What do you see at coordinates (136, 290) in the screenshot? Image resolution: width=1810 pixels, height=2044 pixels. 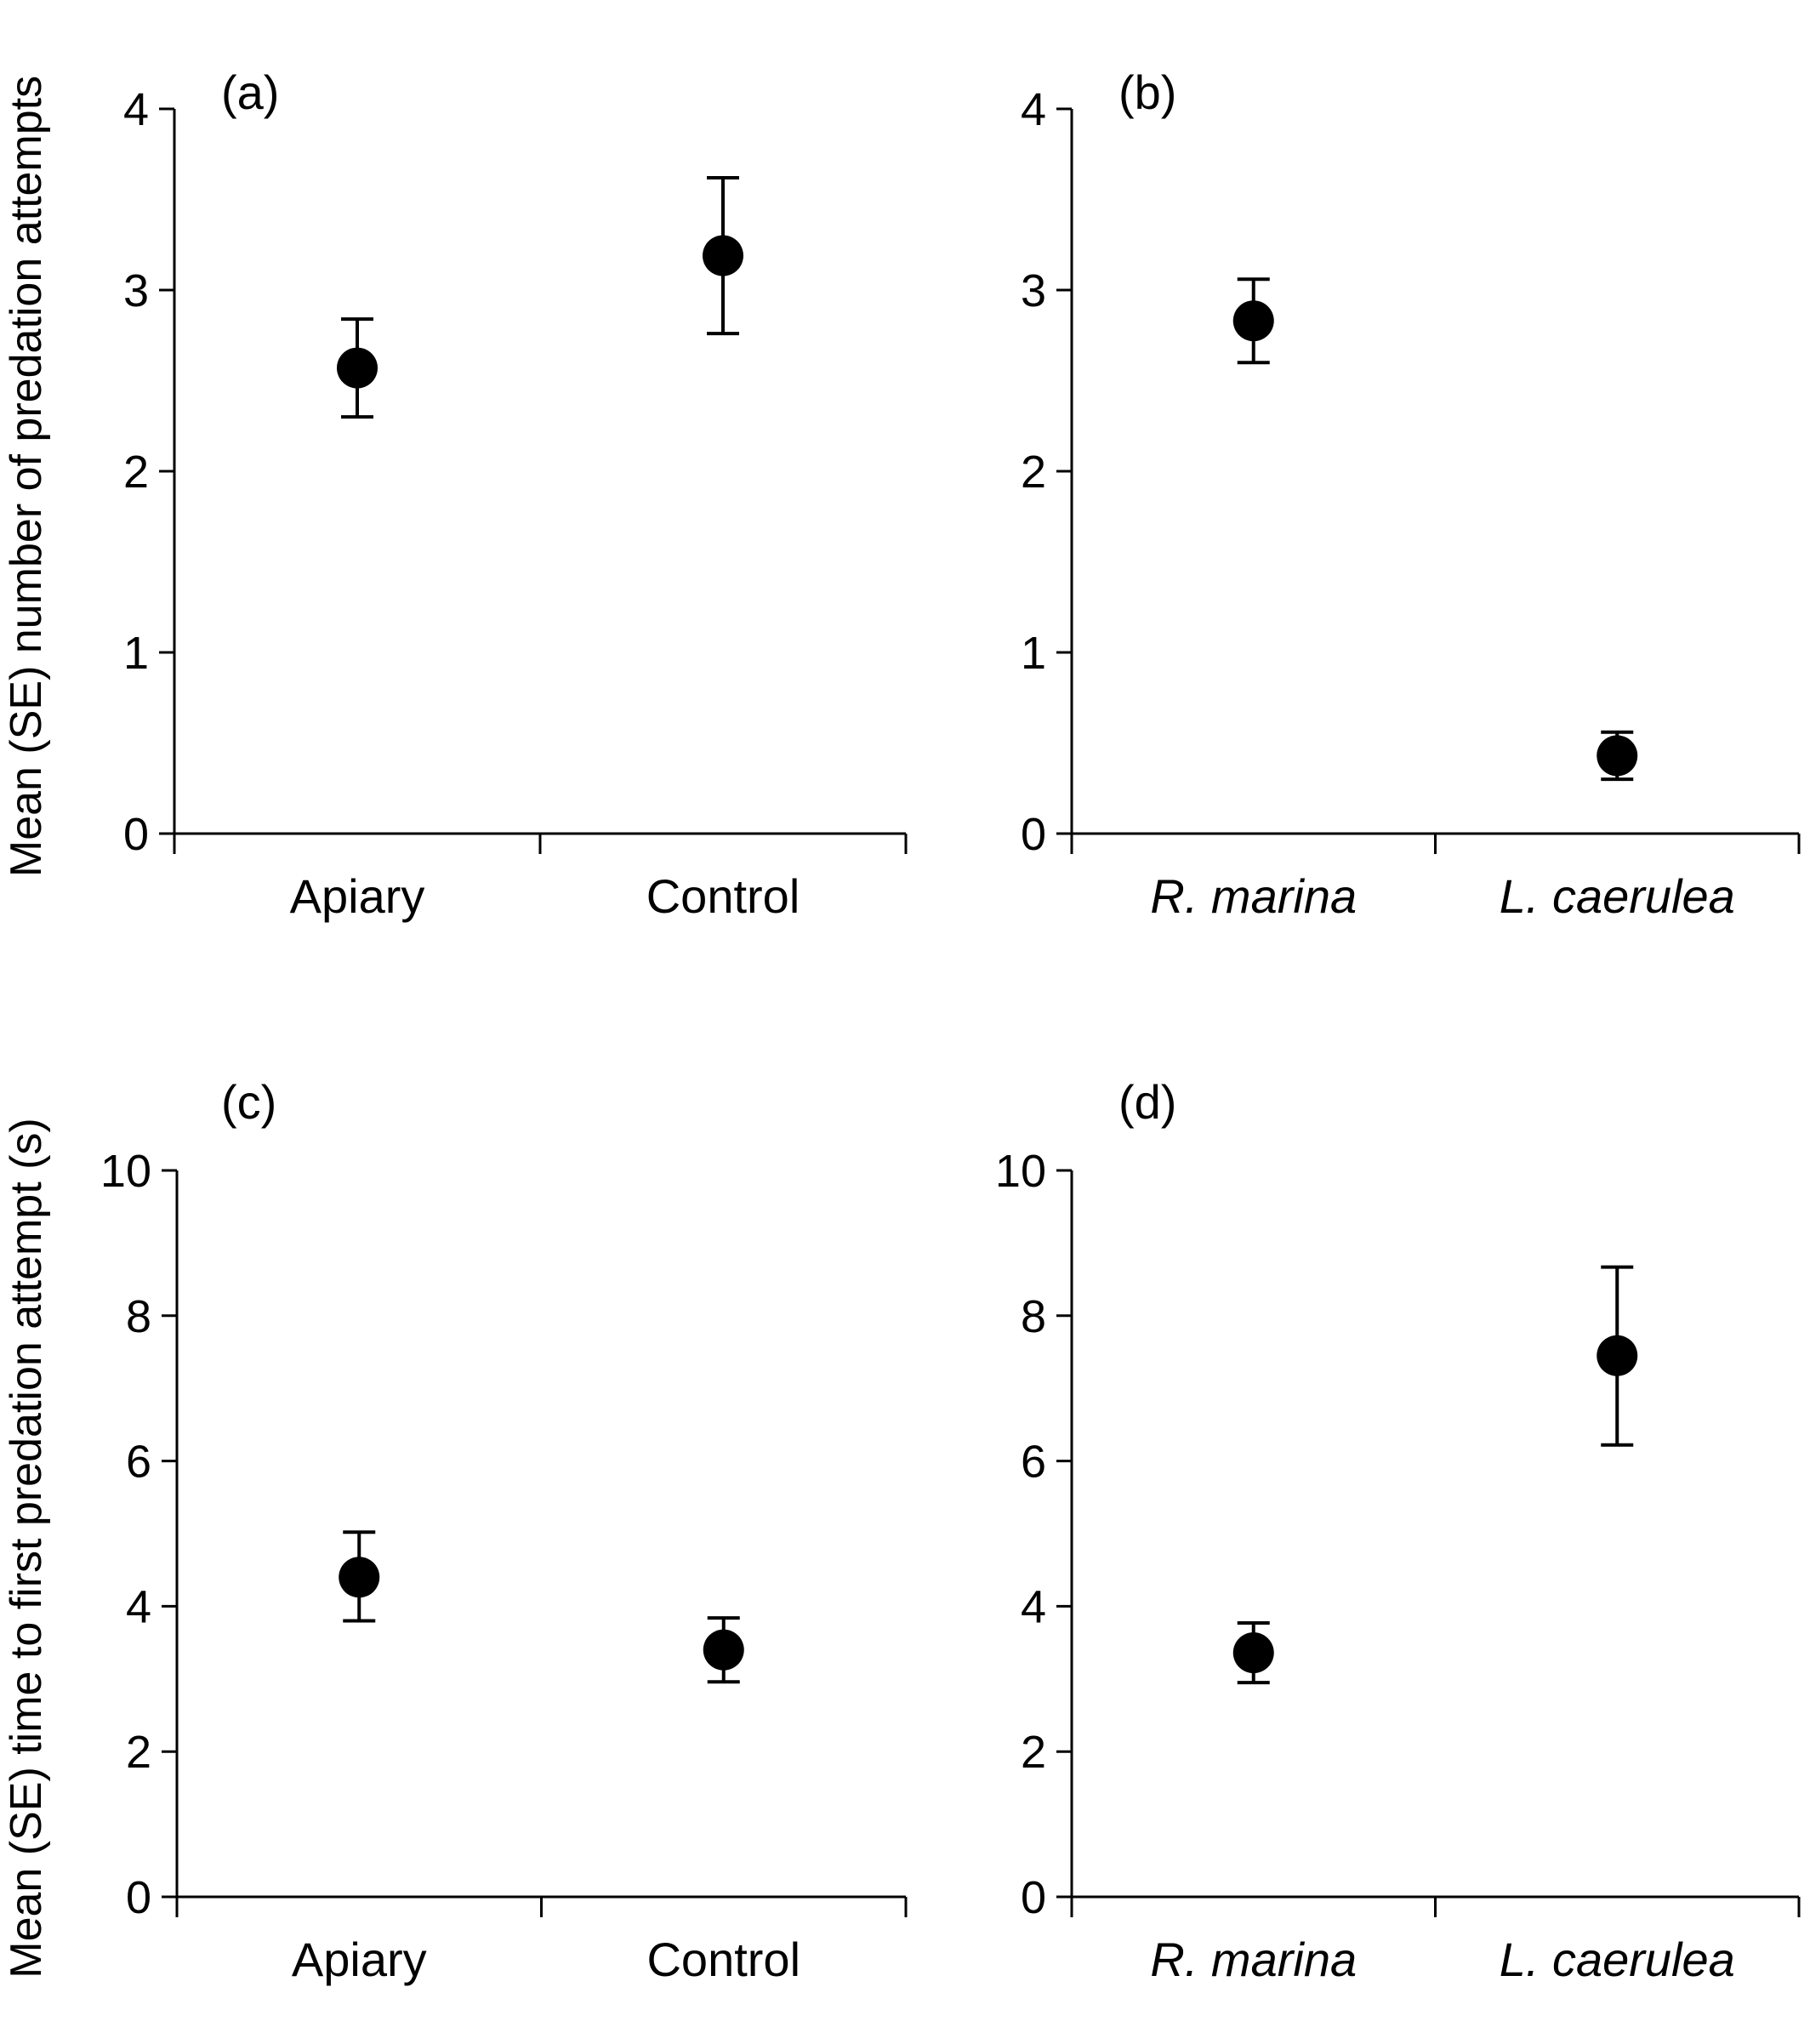 I see `panel-1-y-tick-label: 3` at bounding box center [136, 290].